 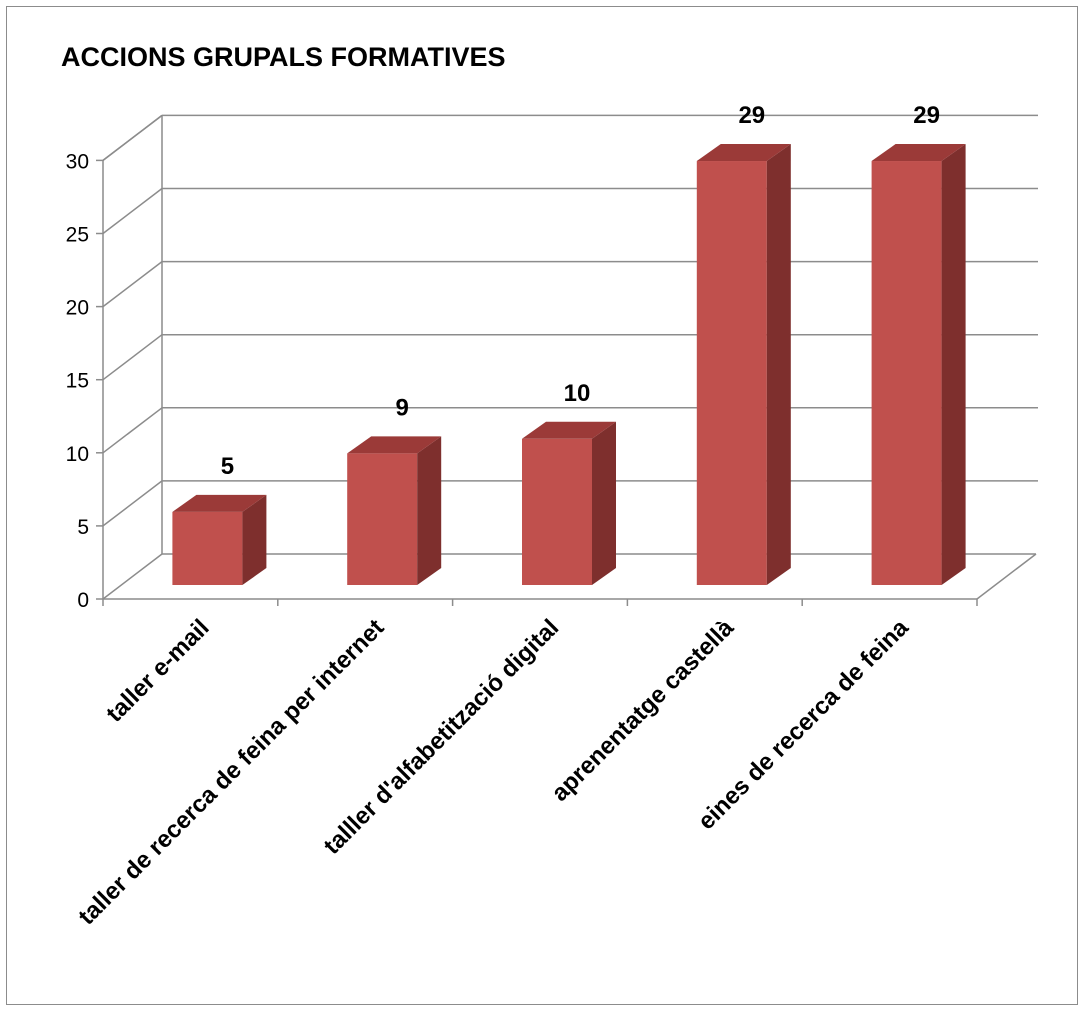 What do you see at coordinates (577, 393) in the screenshot?
I see `data-label: 10` at bounding box center [577, 393].